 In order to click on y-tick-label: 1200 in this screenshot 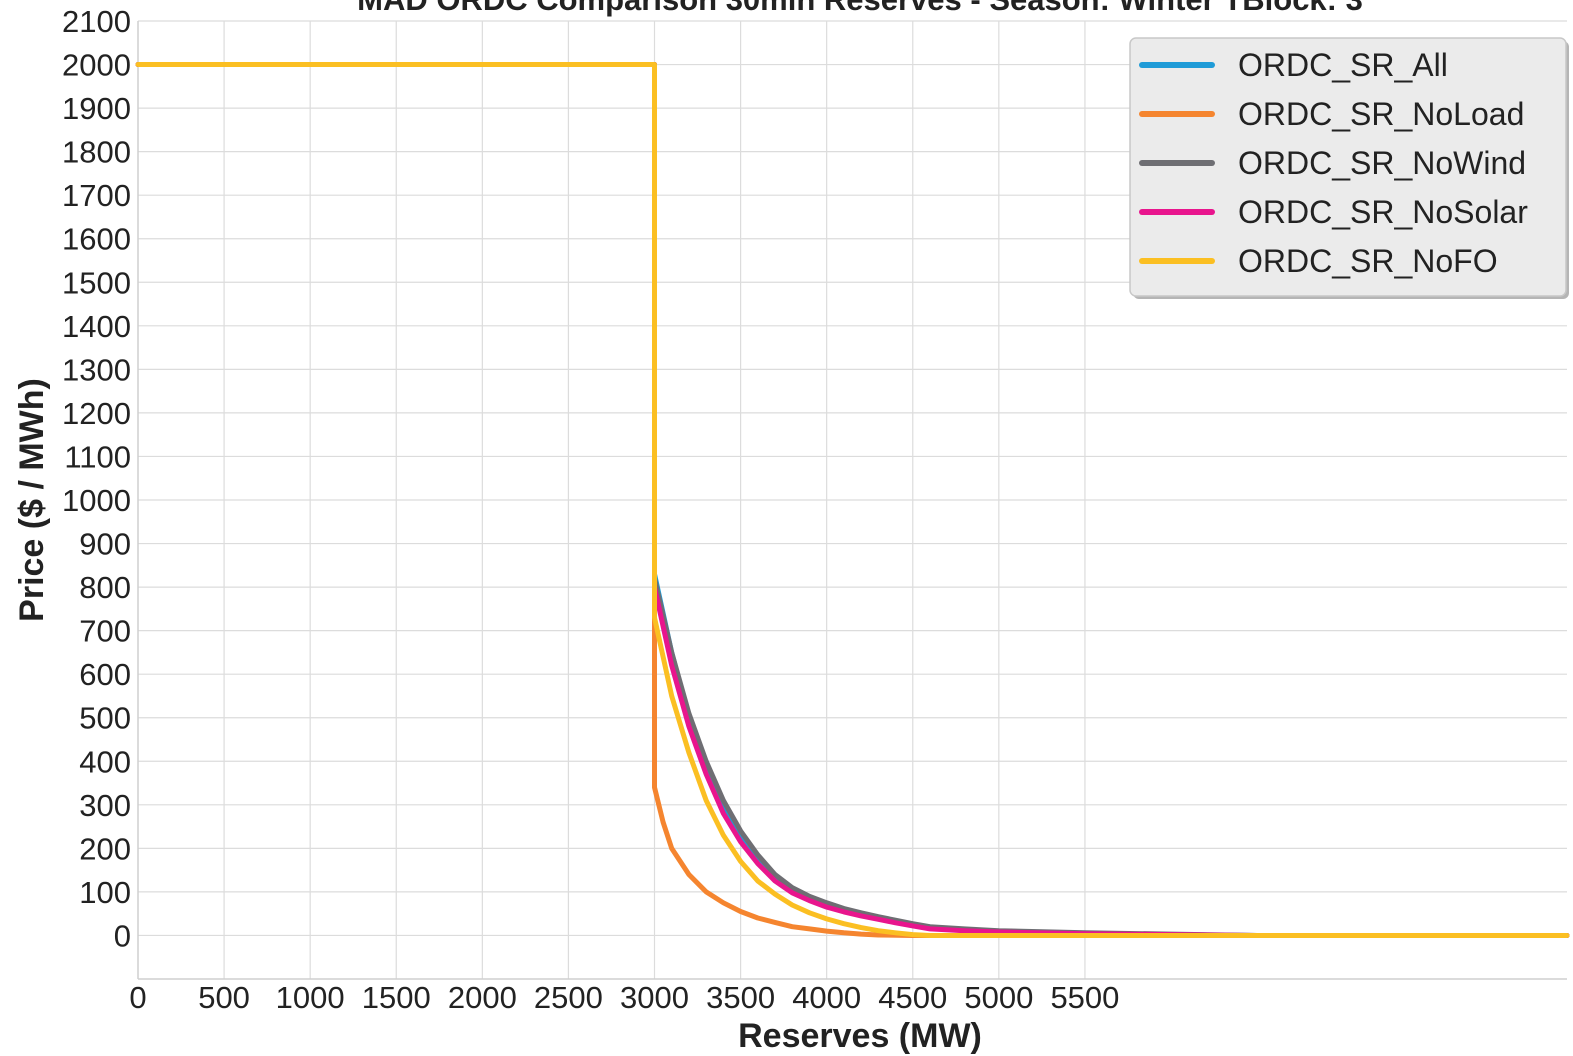, I will do `click(96, 413)`.